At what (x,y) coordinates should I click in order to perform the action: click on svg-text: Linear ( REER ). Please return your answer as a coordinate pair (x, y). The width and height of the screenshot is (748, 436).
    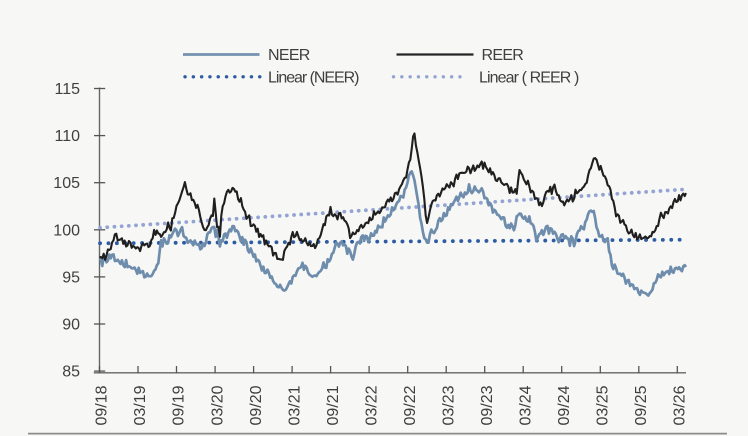
    Looking at the image, I should click on (529, 77).